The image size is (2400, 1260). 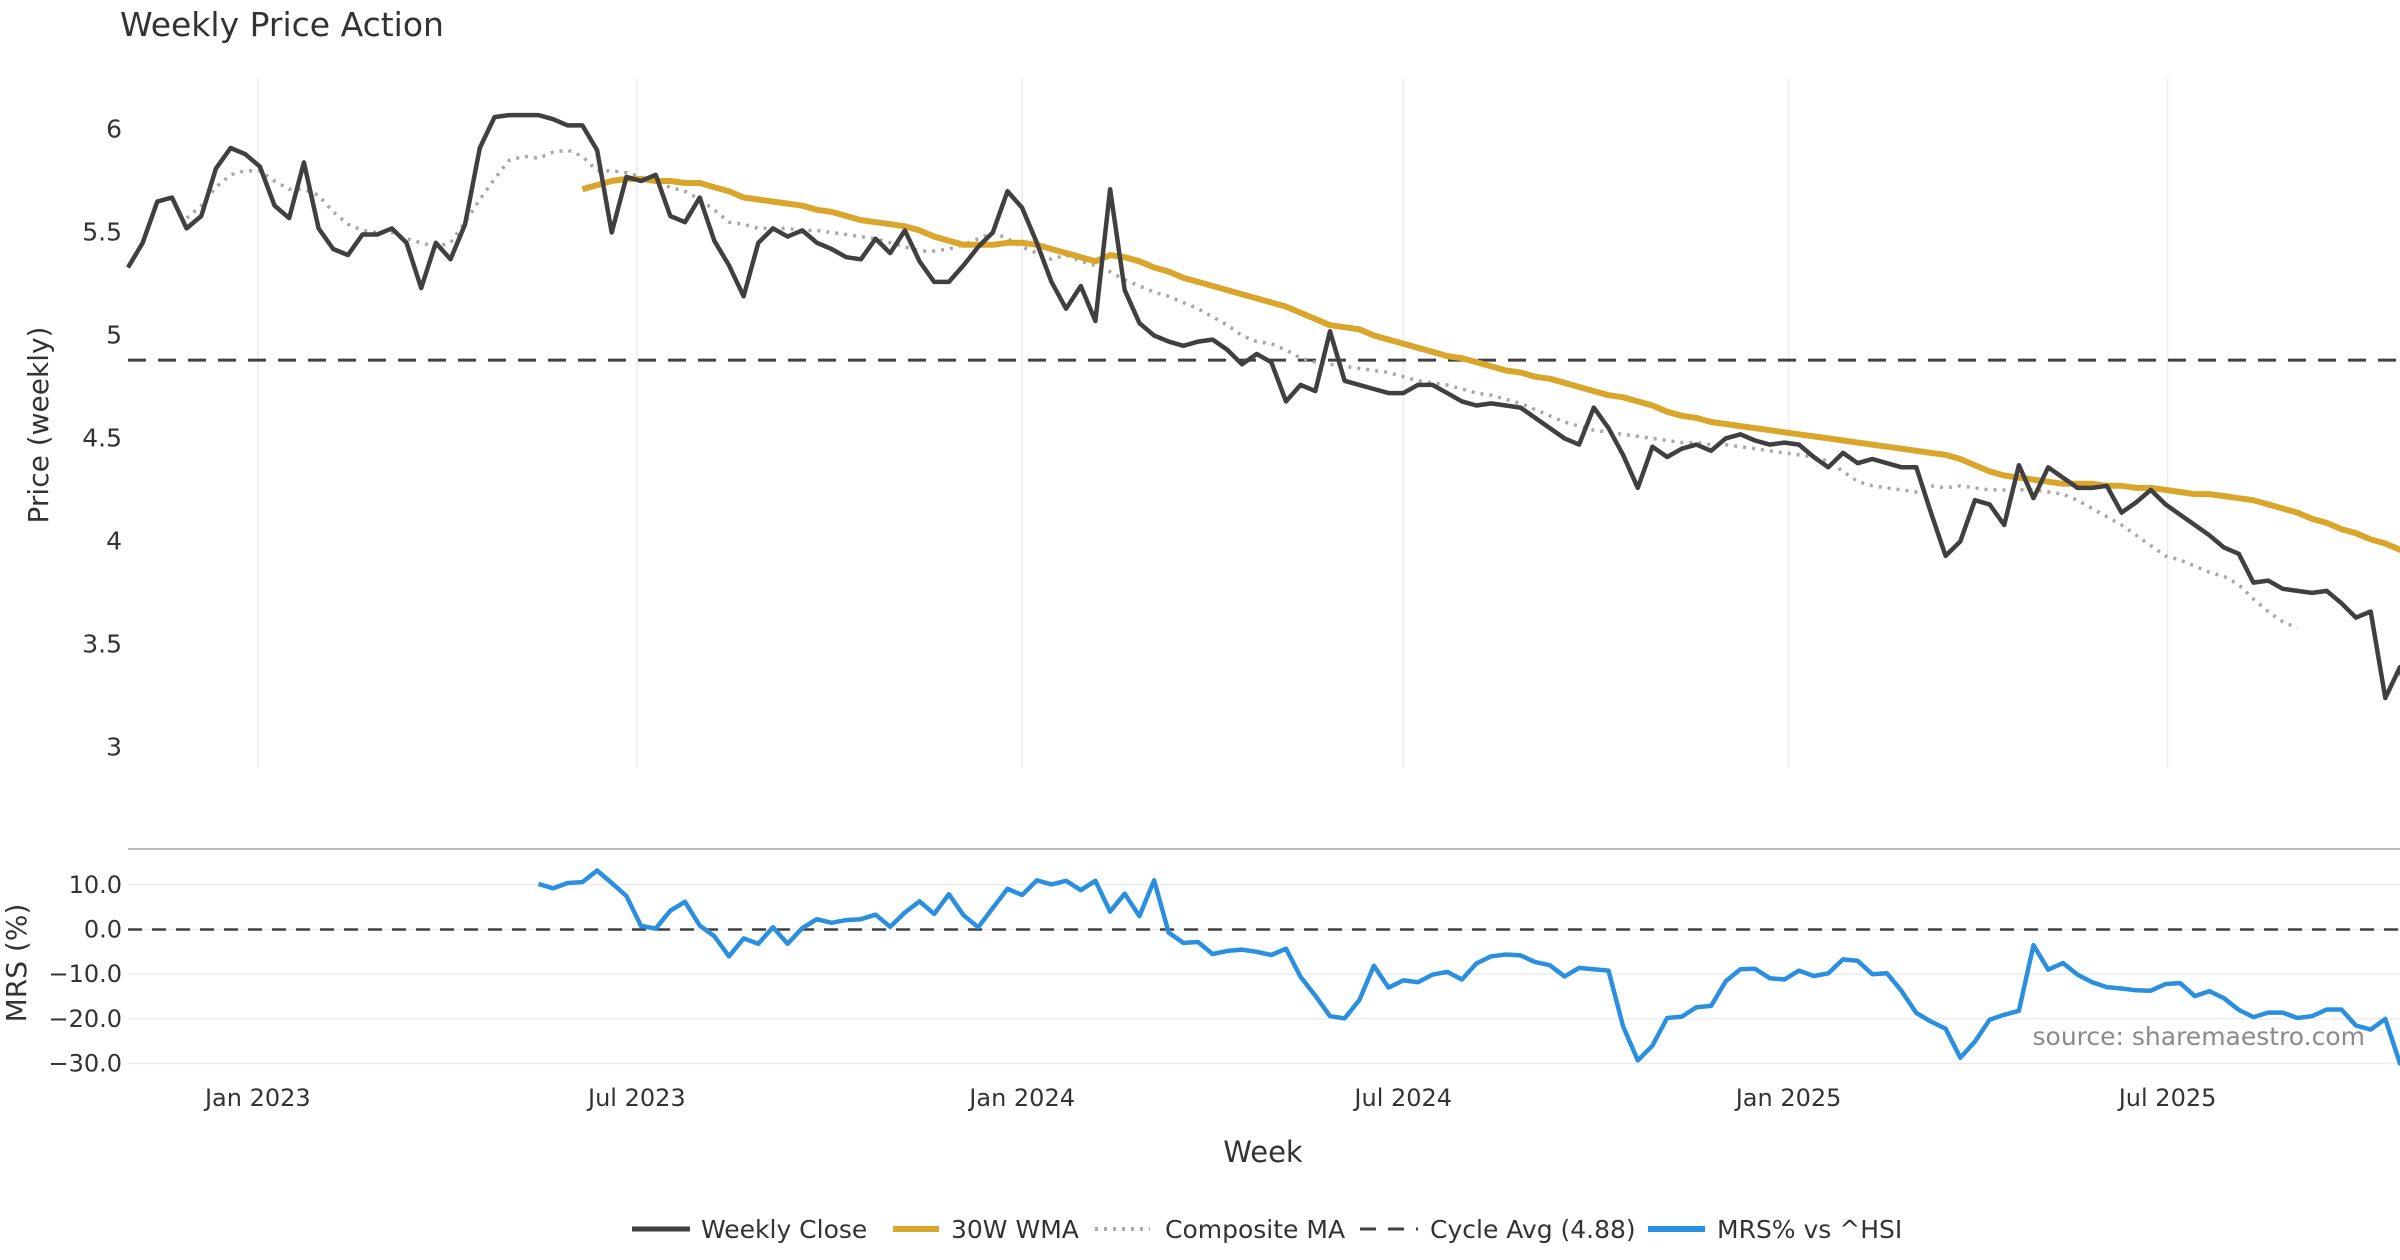 I want to click on mrs-y-tick-label: −10.0, so click(x=85, y=974).